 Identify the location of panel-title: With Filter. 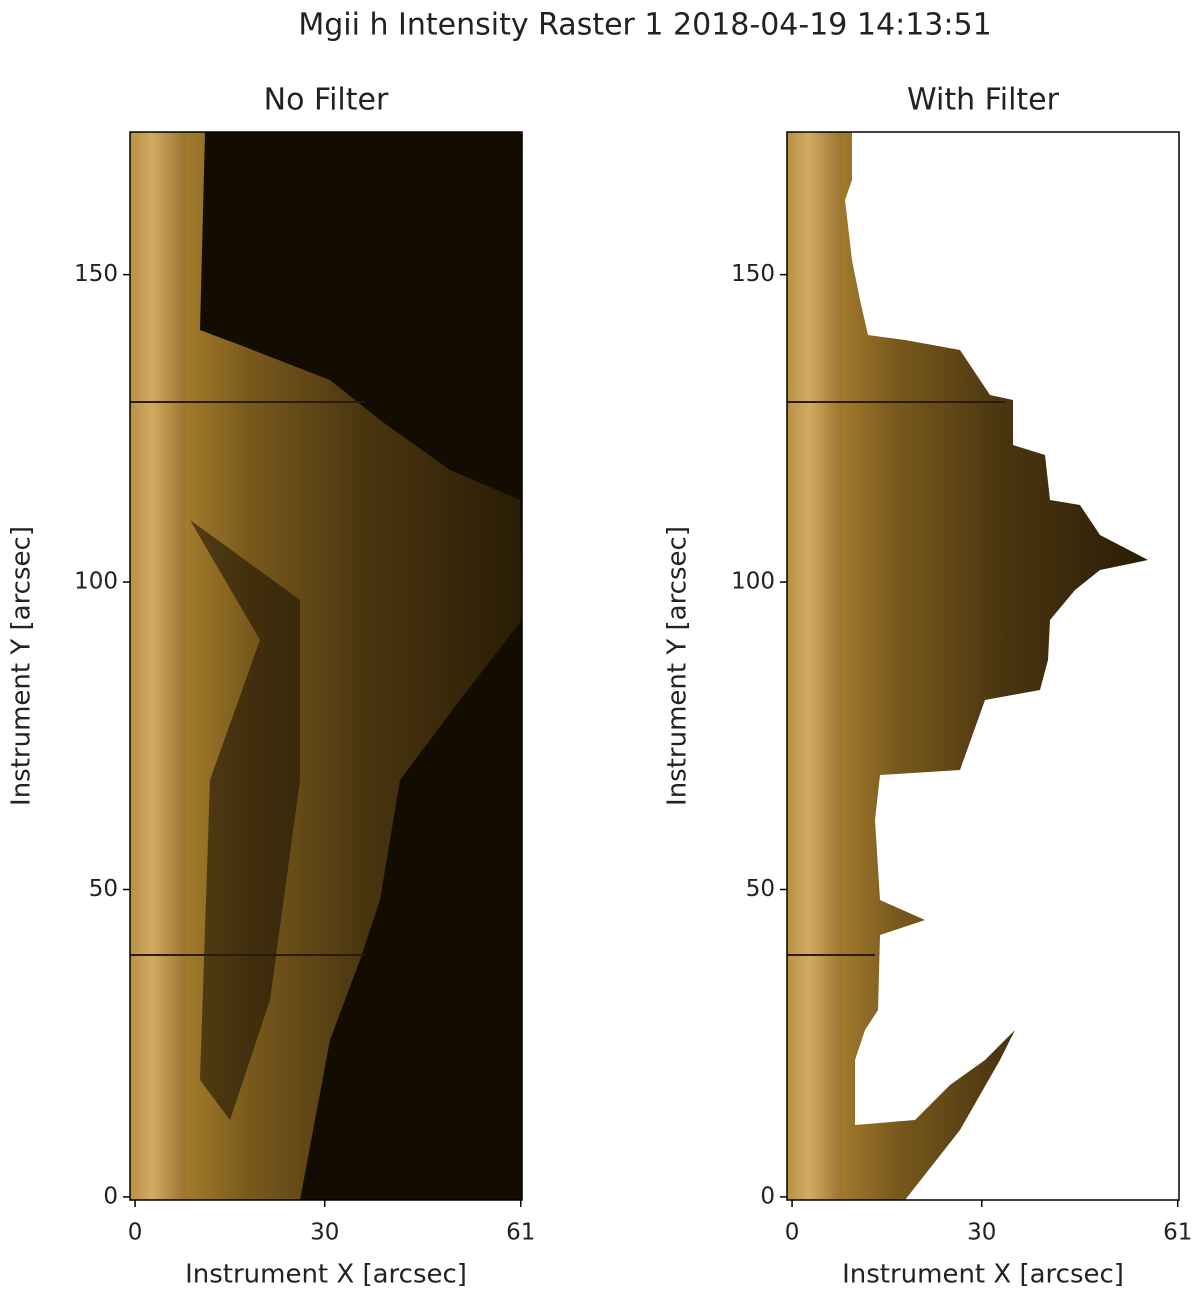
(983, 100).